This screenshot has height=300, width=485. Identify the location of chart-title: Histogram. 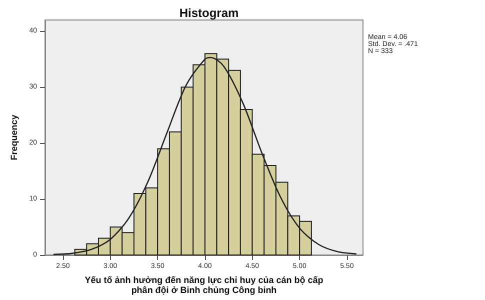
(209, 13).